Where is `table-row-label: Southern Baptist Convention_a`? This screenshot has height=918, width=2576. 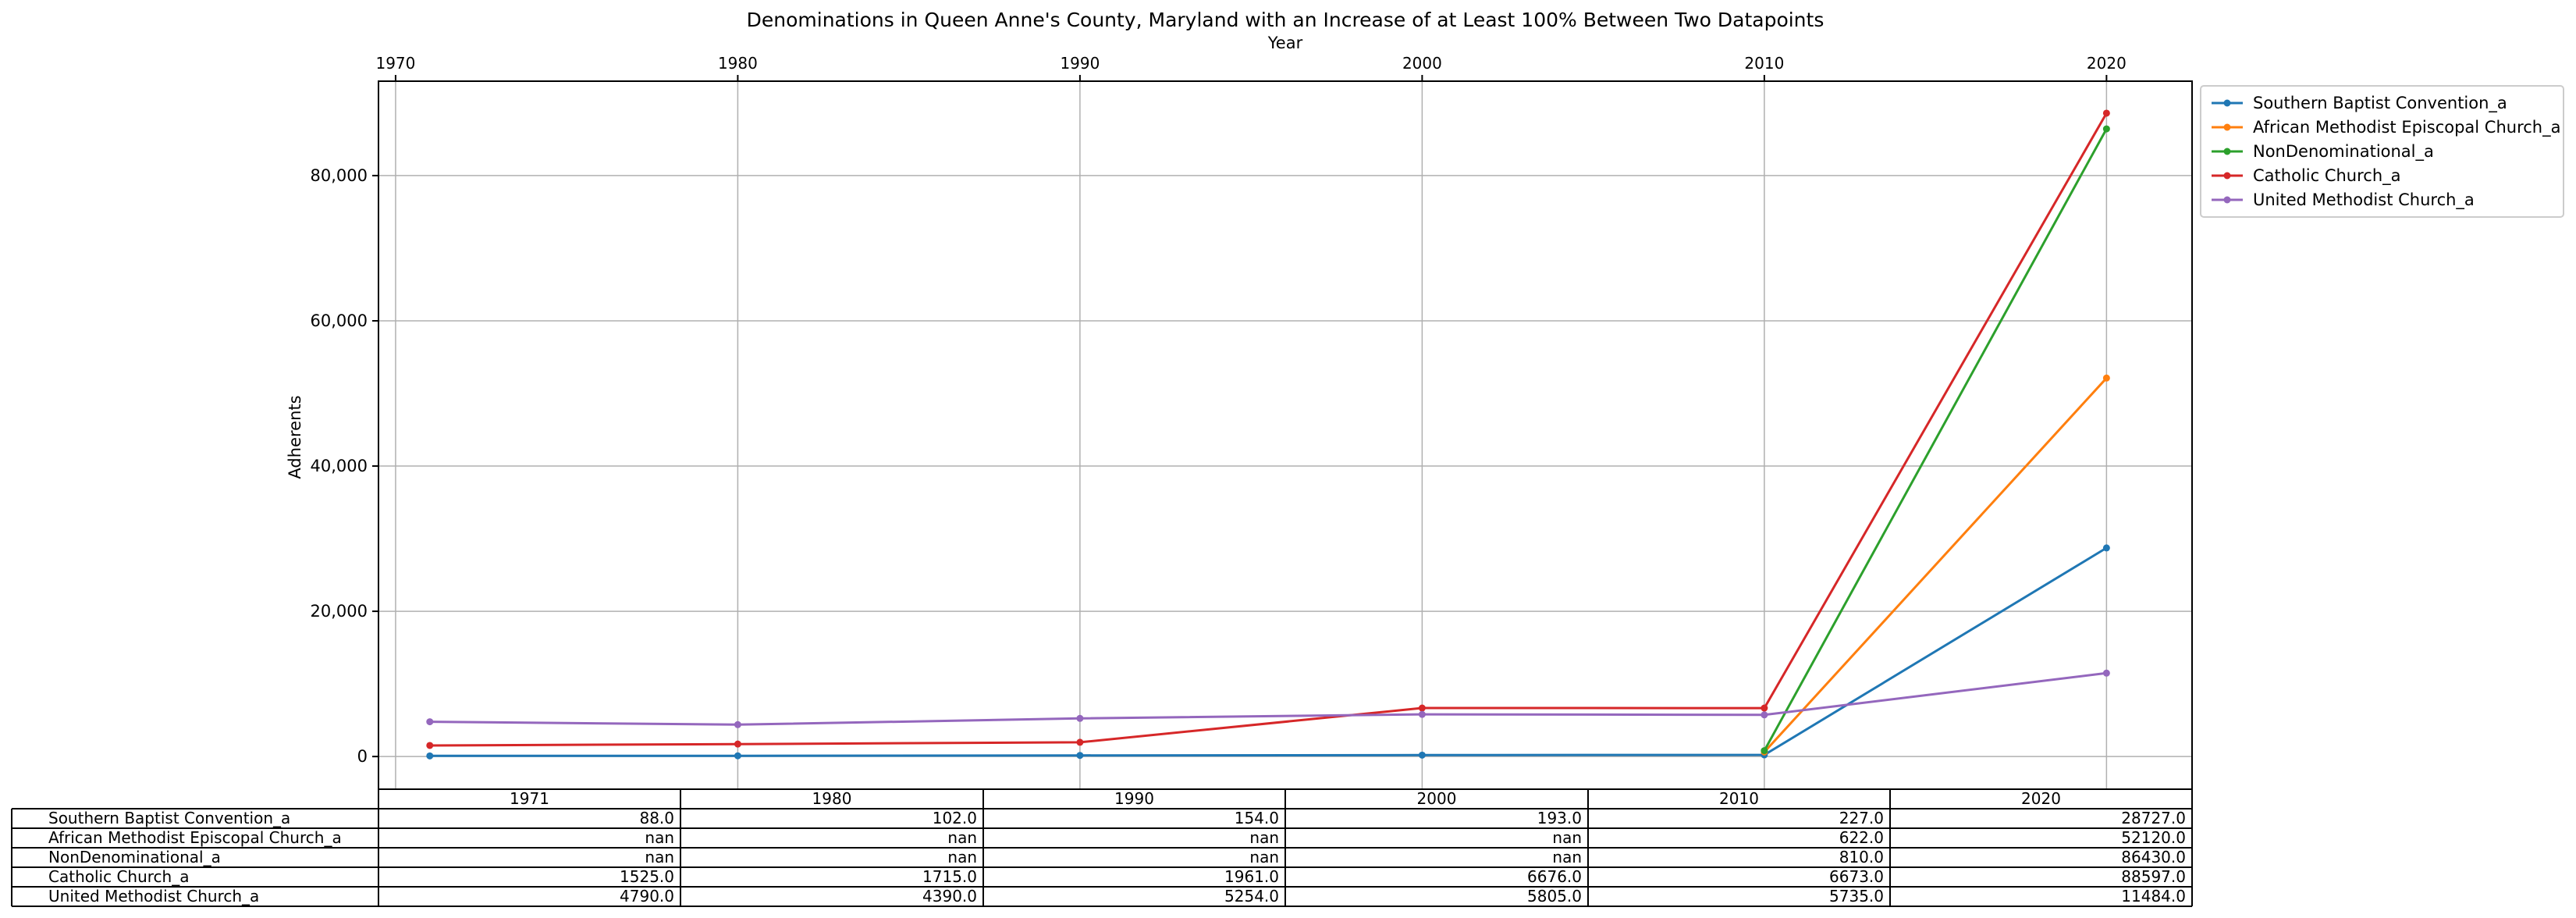 table-row-label: Southern Baptist Convention_a is located at coordinates (169, 818).